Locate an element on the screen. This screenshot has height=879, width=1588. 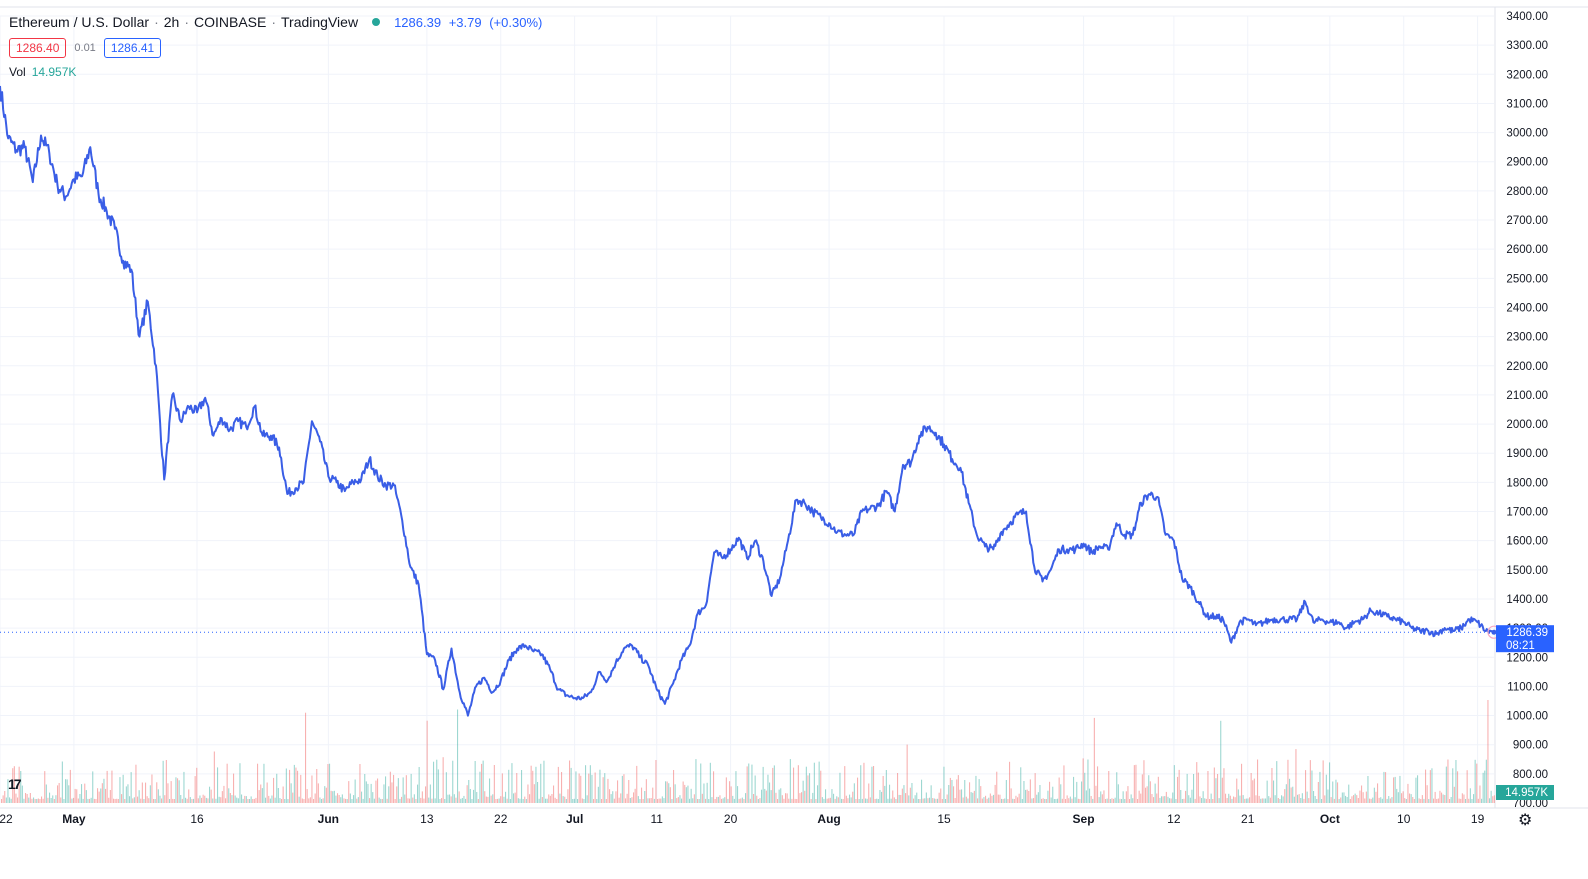
y-tick-label: 1100.00 is located at coordinates (1527, 687).